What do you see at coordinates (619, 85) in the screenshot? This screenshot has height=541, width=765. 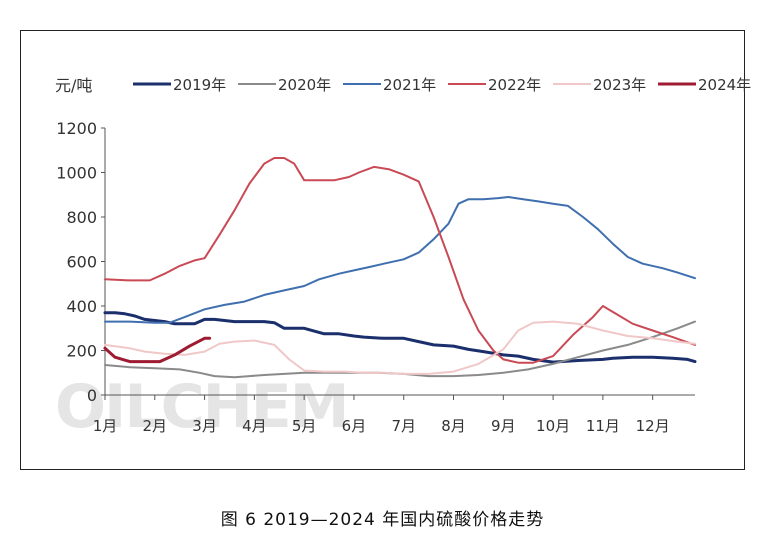 I see `legend-label: 2023年` at bounding box center [619, 85].